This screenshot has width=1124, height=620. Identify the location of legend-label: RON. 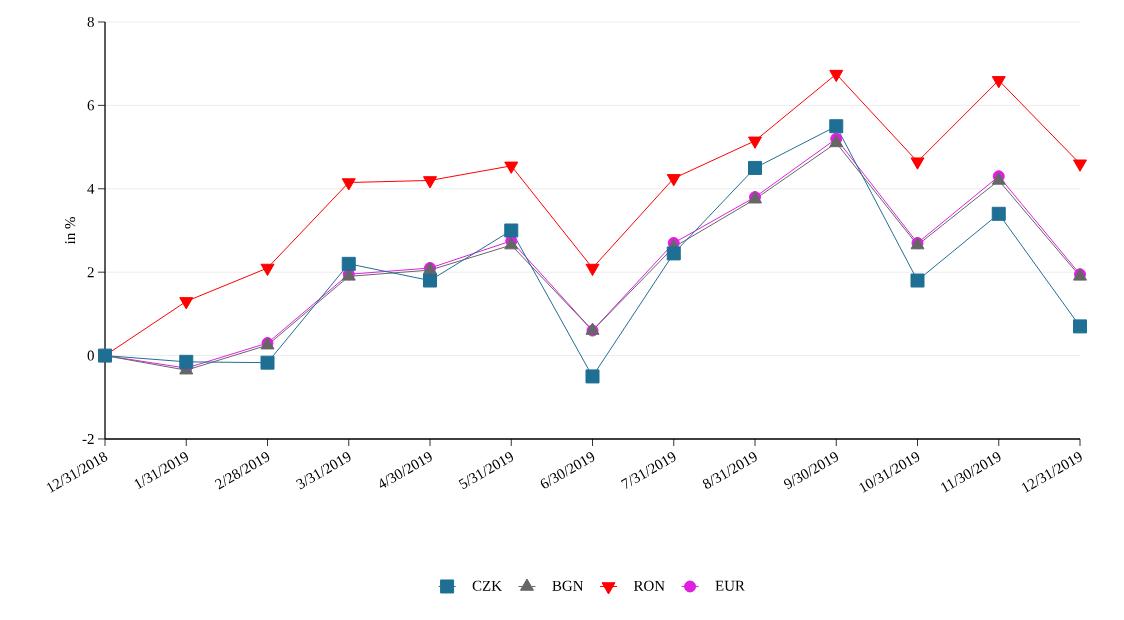
(649, 585).